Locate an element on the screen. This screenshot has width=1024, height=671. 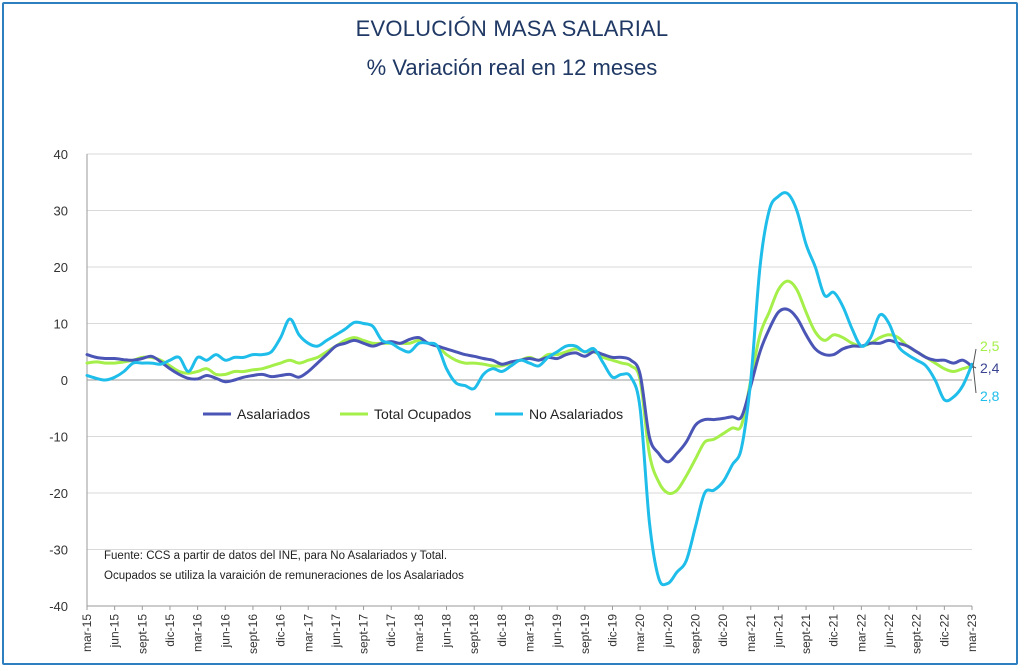
x-tick-label: mar-16 is located at coordinates (198, 633).